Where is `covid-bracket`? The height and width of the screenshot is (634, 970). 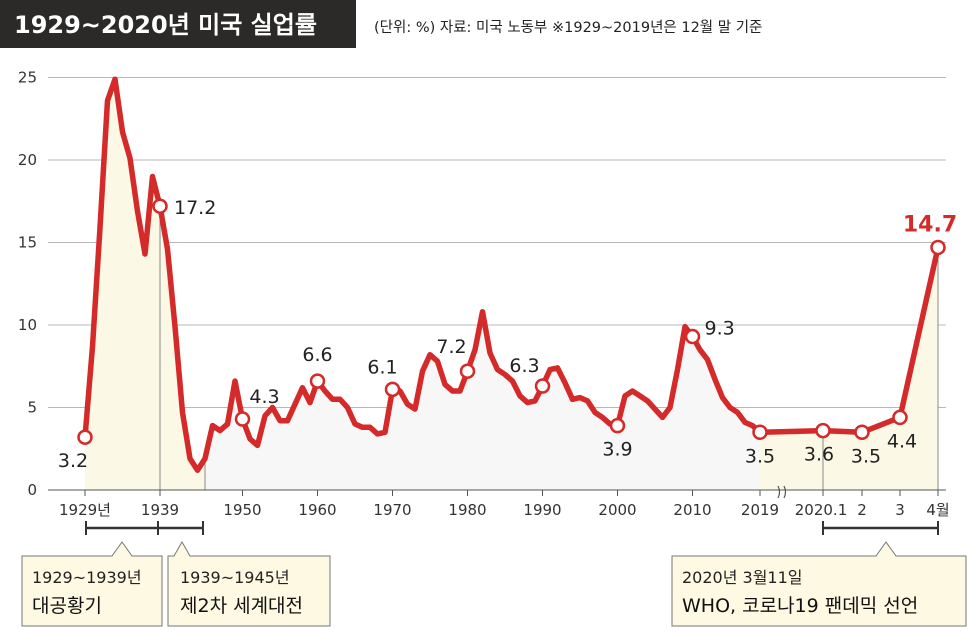 covid-bracket is located at coordinates (880, 528).